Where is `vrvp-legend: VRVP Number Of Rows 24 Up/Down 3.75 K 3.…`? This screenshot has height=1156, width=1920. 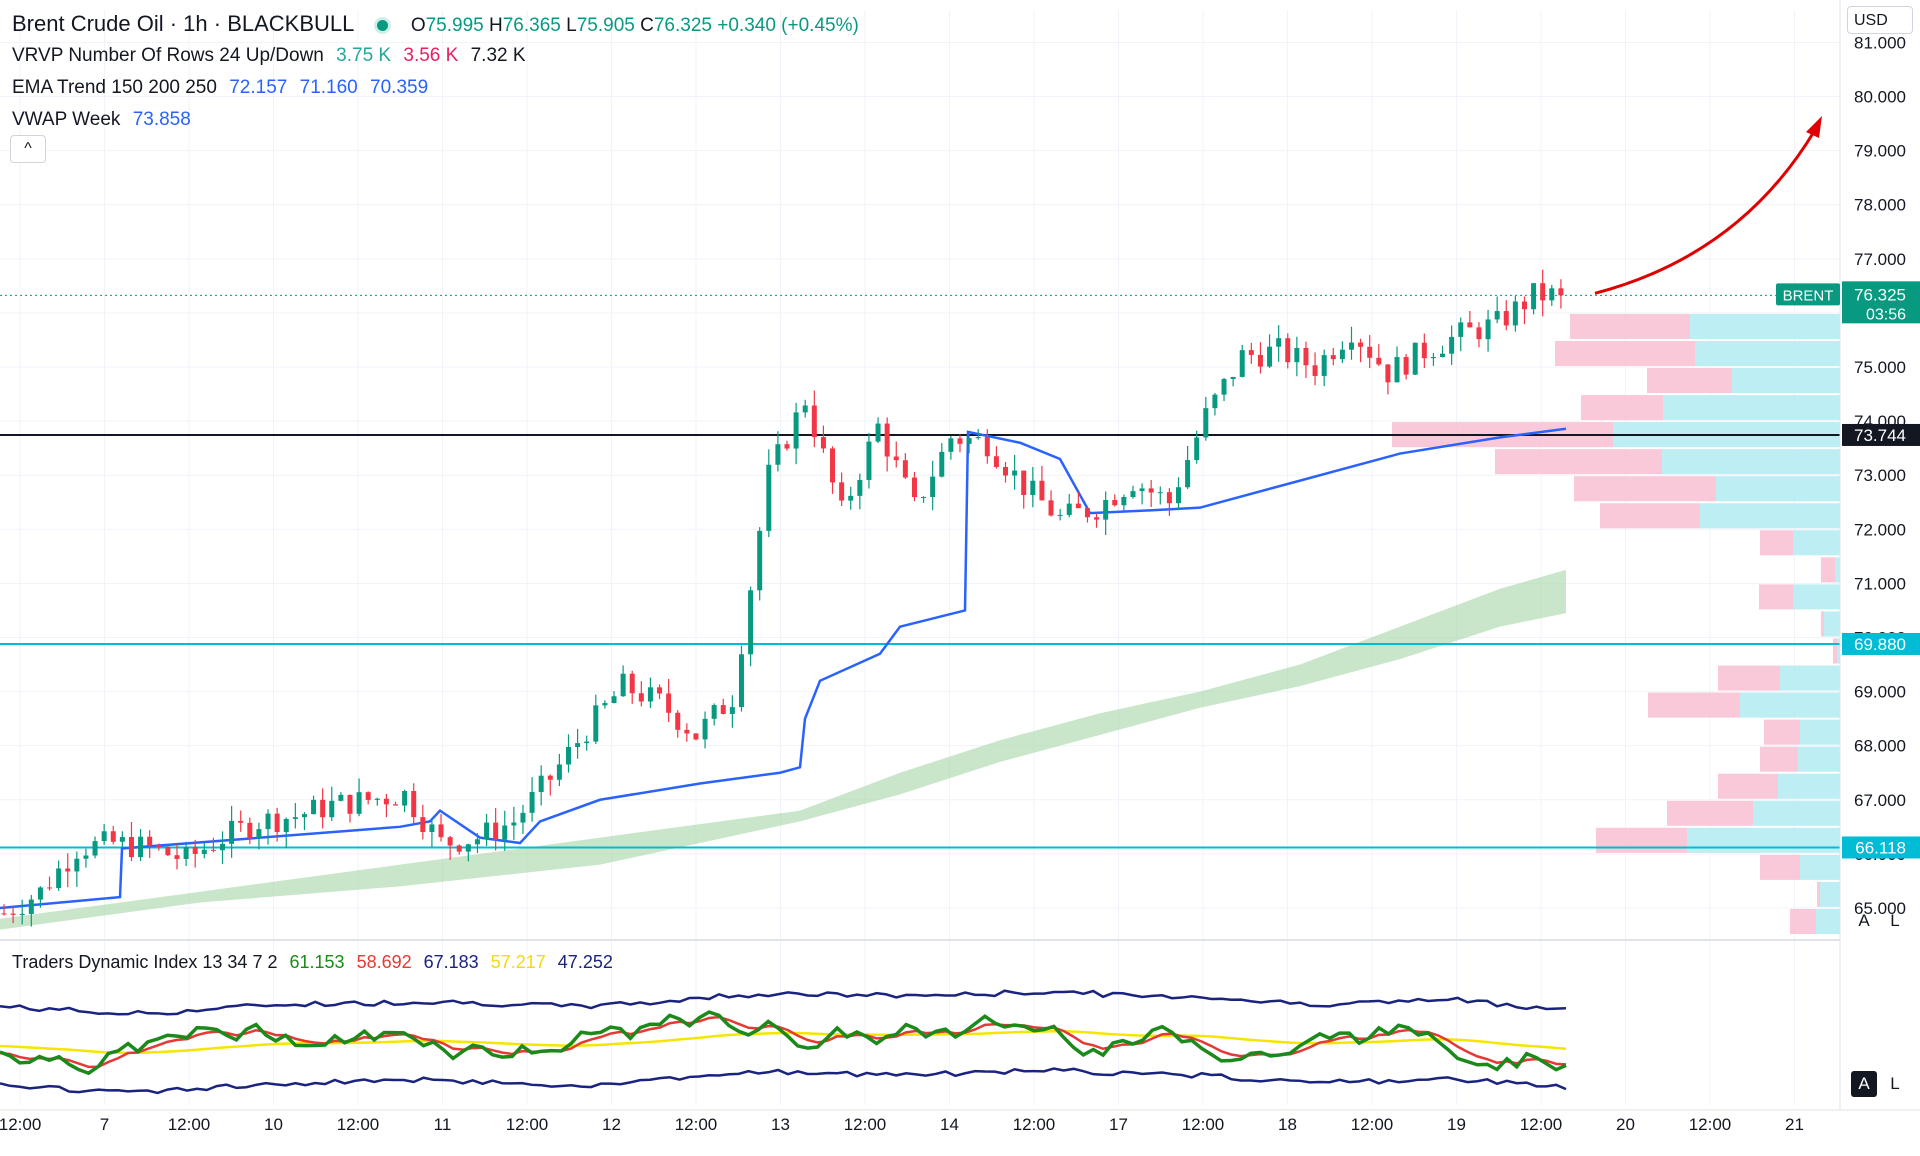 vrvp-legend: VRVP Number Of Rows 24 Up/Down 3.75 K 3.… is located at coordinates (269, 55).